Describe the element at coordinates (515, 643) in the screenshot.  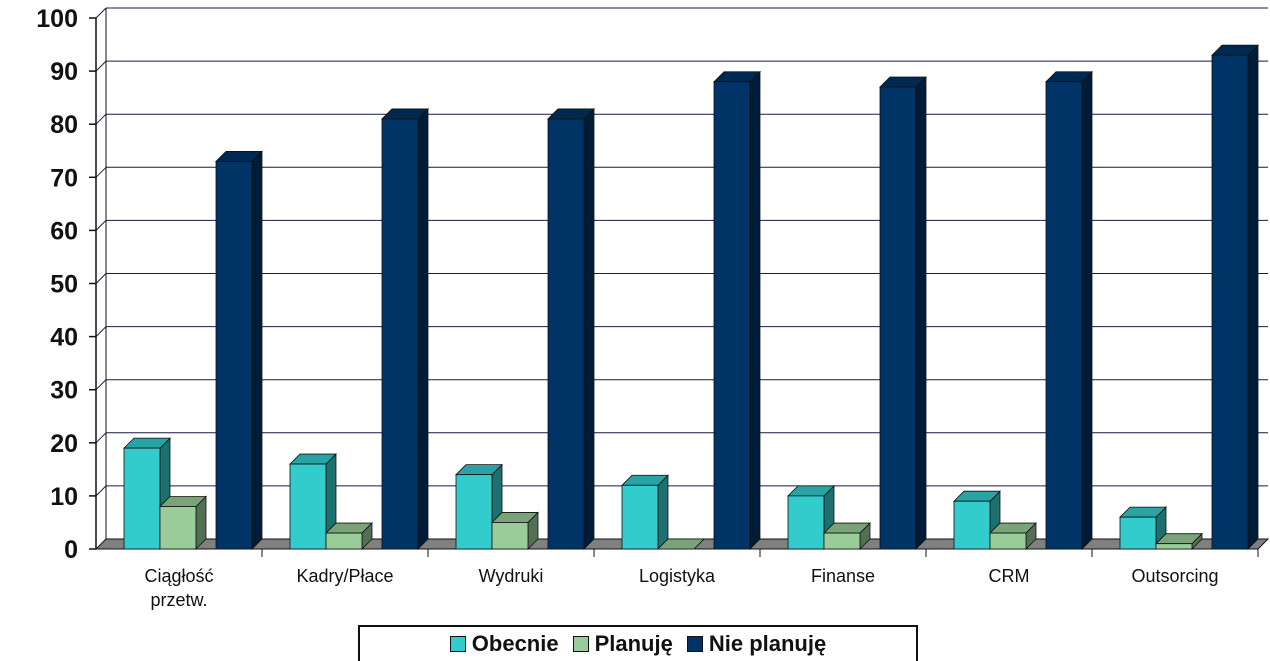
I see `legend-label: Obecnie` at that location.